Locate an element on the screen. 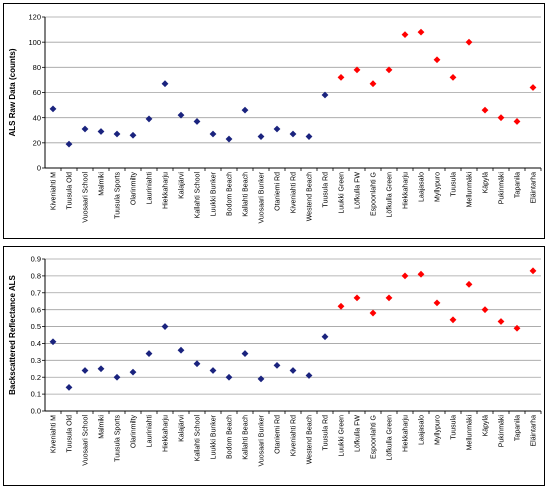 The height and width of the screenshot is (491, 550). x-tick-label: Tuusula Sports is located at coordinates (118, 438).